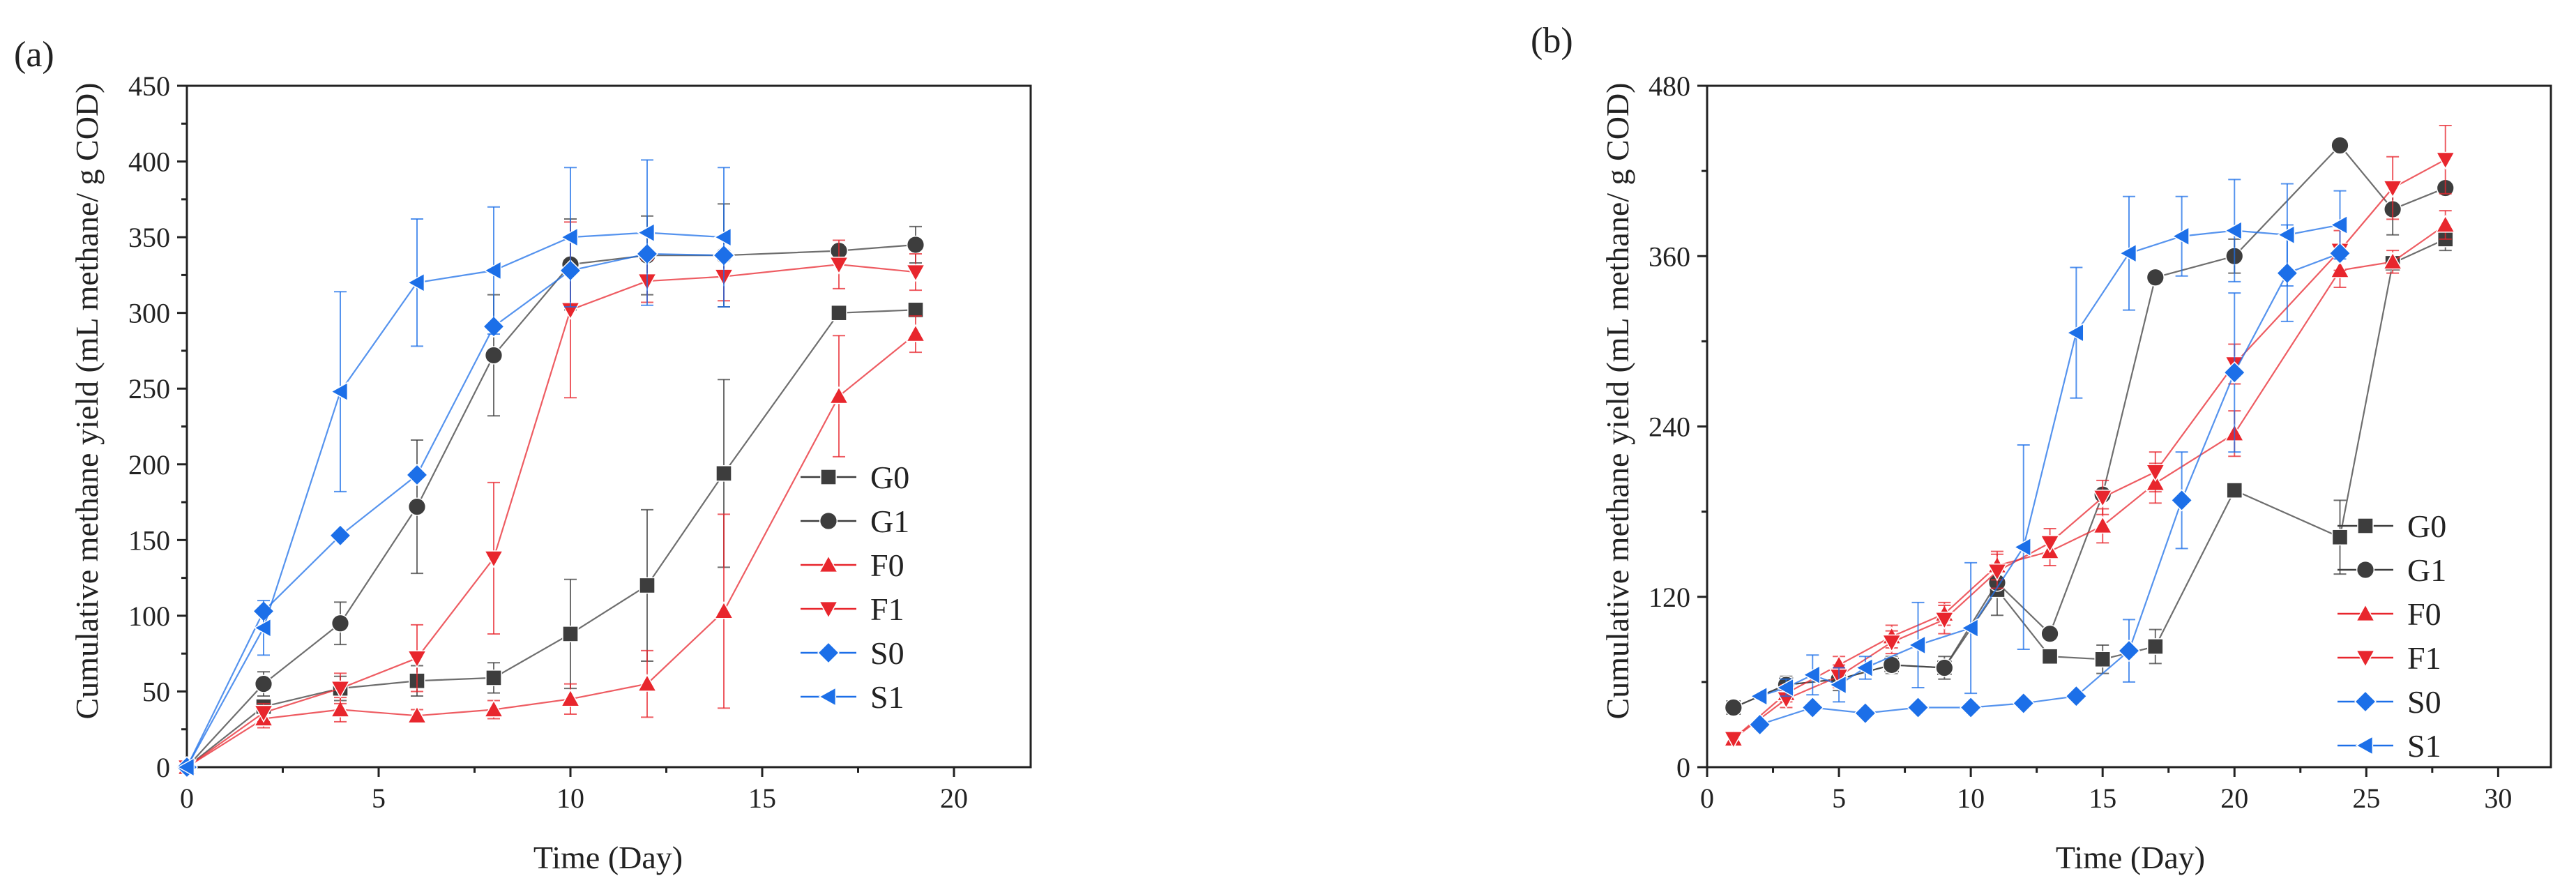 The image size is (2576, 892). What do you see at coordinates (156, 691) in the screenshot?
I see `y-tick-label-a: 50` at bounding box center [156, 691].